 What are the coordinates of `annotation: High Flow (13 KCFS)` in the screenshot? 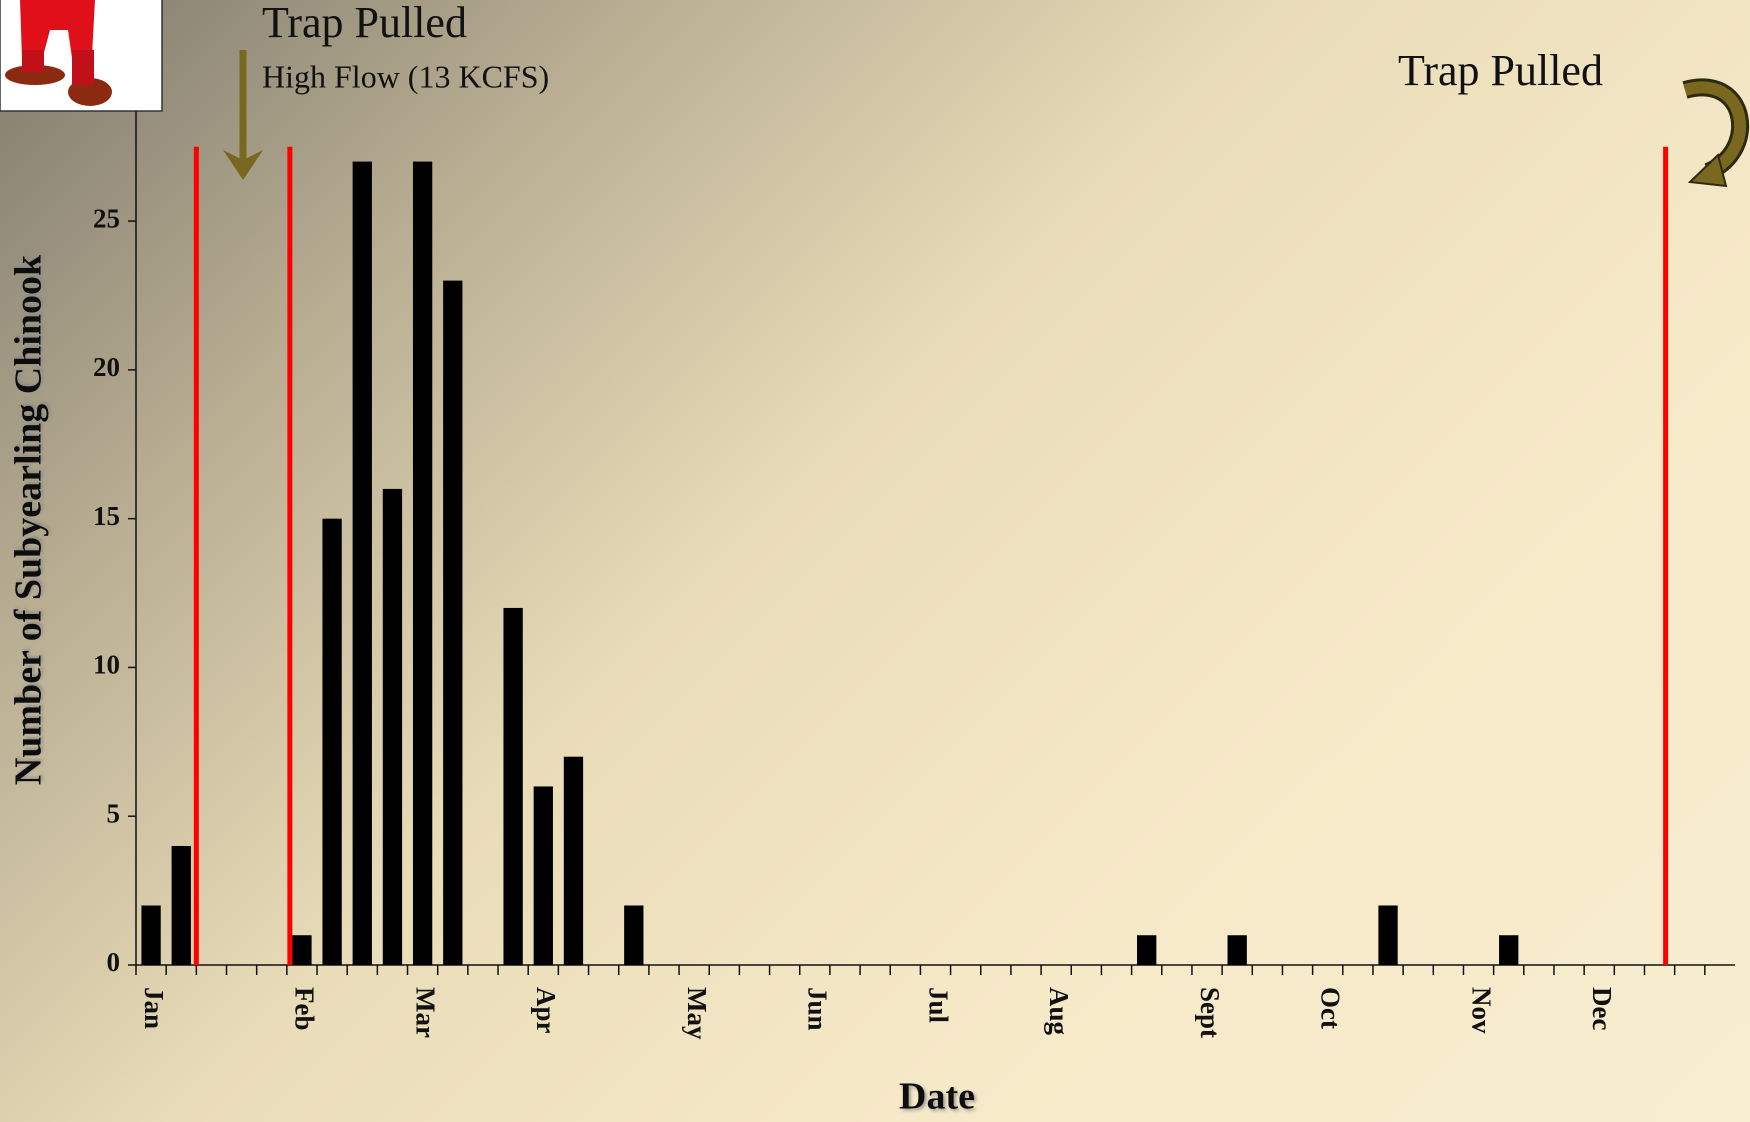 It's located at (405, 76).